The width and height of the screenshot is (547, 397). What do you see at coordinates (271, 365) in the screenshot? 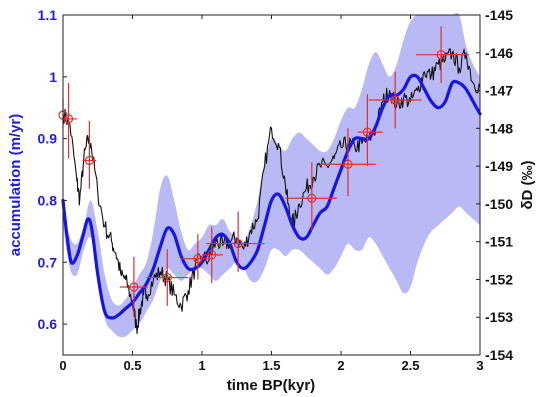
I see `x-tick-label: 1.5` at bounding box center [271, 365].